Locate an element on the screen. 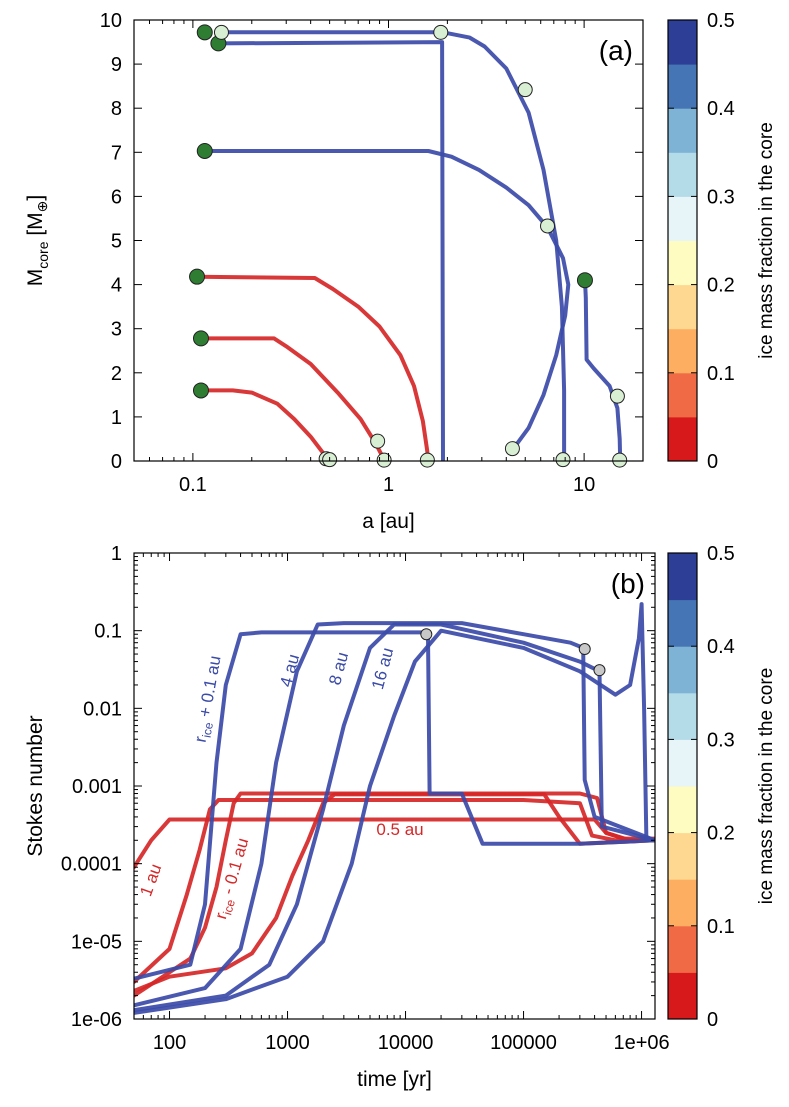 The width and height of the screenshot is (789, 1107). x-tick-label: 0.1 is located at coordinates (193, 485).